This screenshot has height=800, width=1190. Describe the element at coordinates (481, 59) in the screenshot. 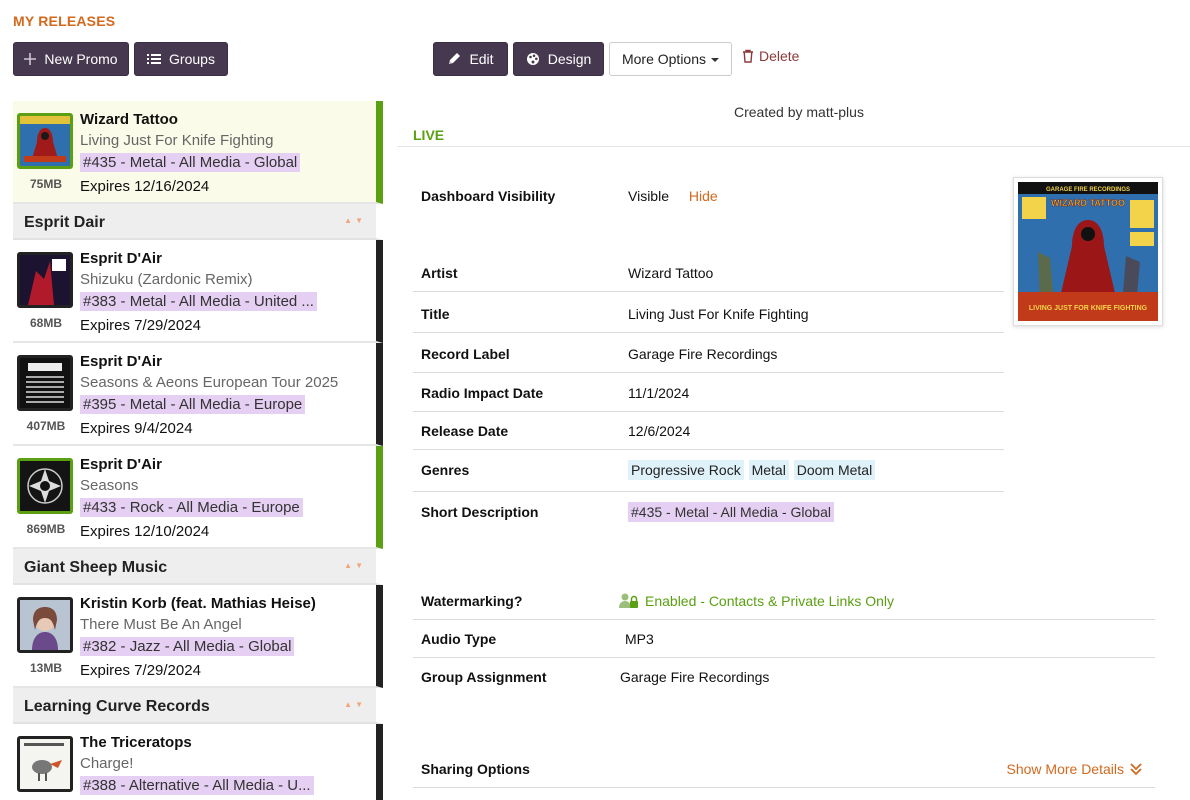

I see `edit-label: Edit` at that location.